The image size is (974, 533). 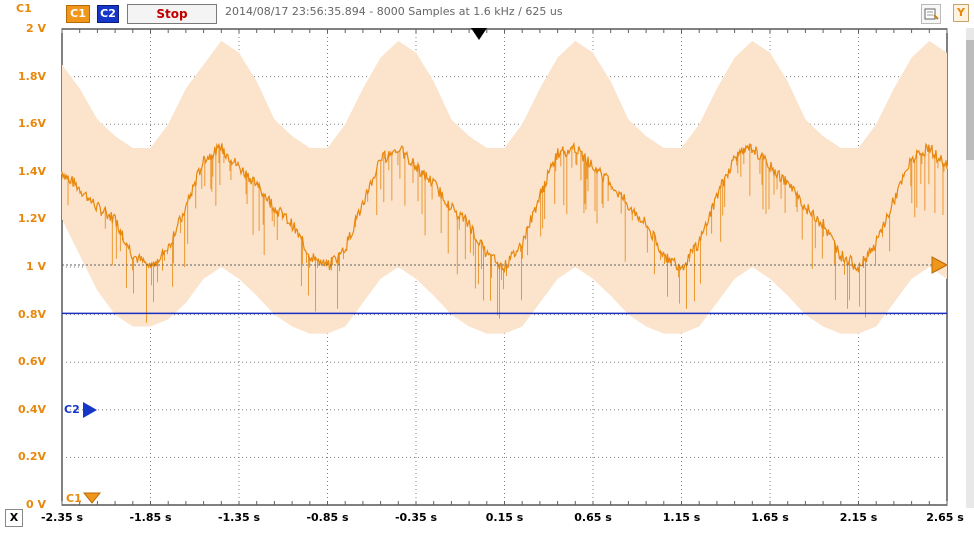 What do you see at coordinates (945, 517) in the screenshot?
I see `x-tick-label: 2.65 s` at bounding box center [945, 517].